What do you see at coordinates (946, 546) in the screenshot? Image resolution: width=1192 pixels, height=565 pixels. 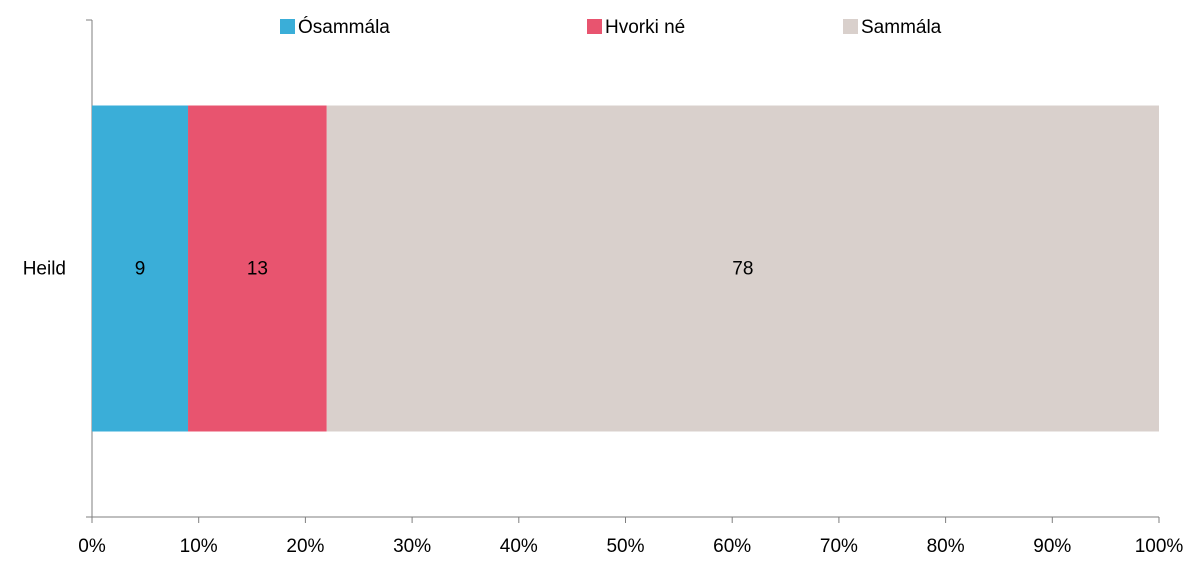 I see `x-tick-label: 80%` at bounding box center [946, 546].